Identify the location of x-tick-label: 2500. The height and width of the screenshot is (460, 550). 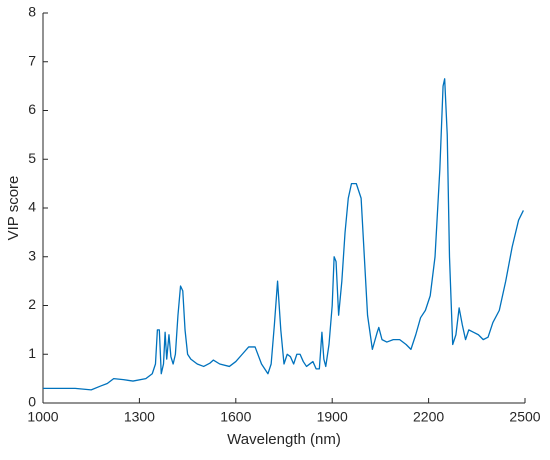
(524, 417).